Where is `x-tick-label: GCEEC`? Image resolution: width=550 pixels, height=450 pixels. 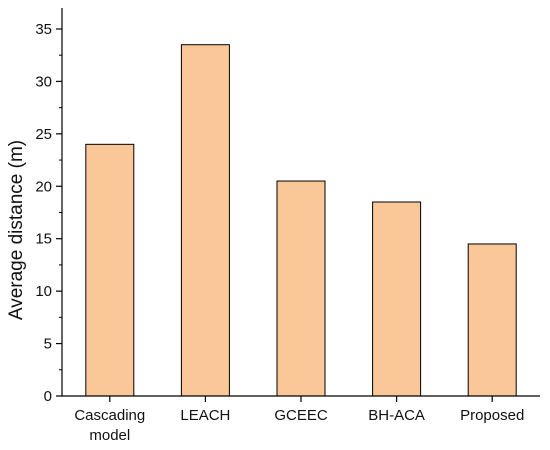 x-tick-label: GCEEC is located at coordinates (301, 415).